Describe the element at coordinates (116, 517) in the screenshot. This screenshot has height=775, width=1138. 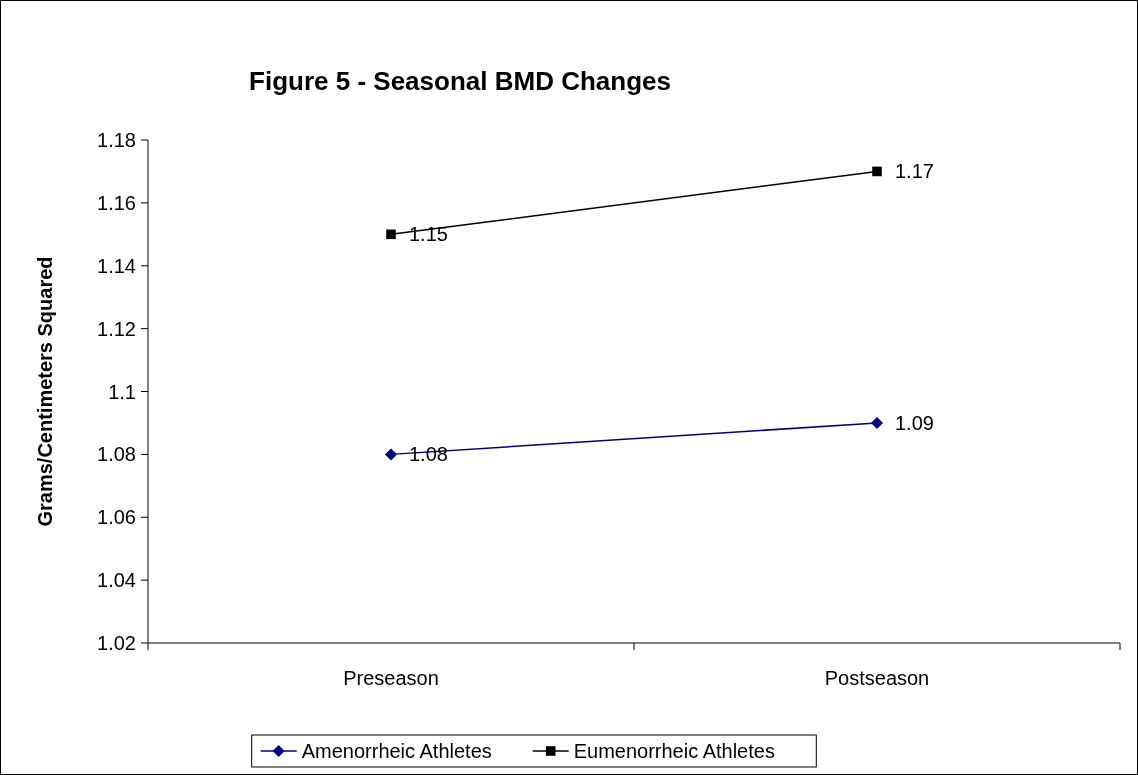
I see `y-tick-label: 1.06` at that location.